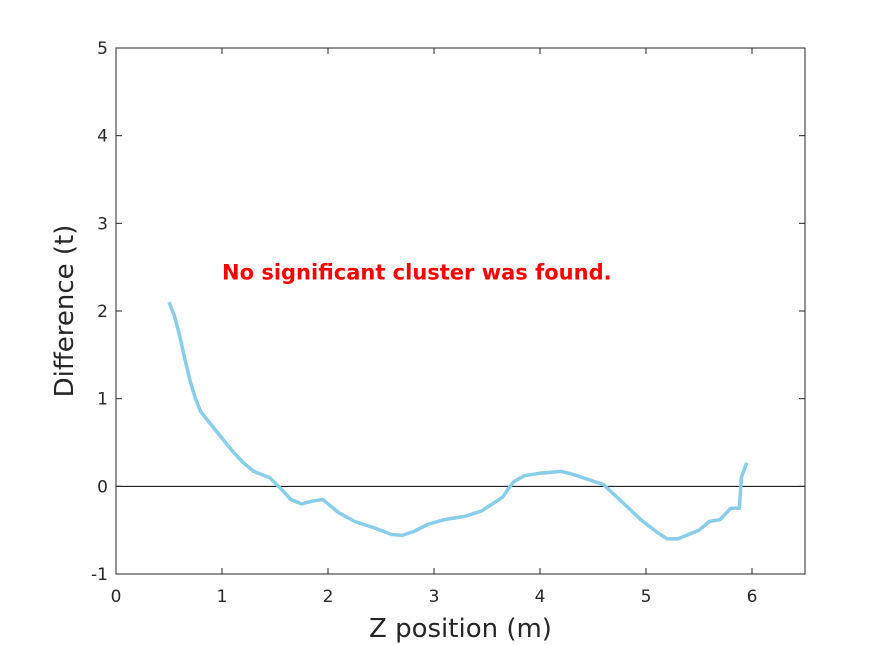 This screenshot has width=891, height=645. I want to click on x-tick-label: 3, so click(434, 597).